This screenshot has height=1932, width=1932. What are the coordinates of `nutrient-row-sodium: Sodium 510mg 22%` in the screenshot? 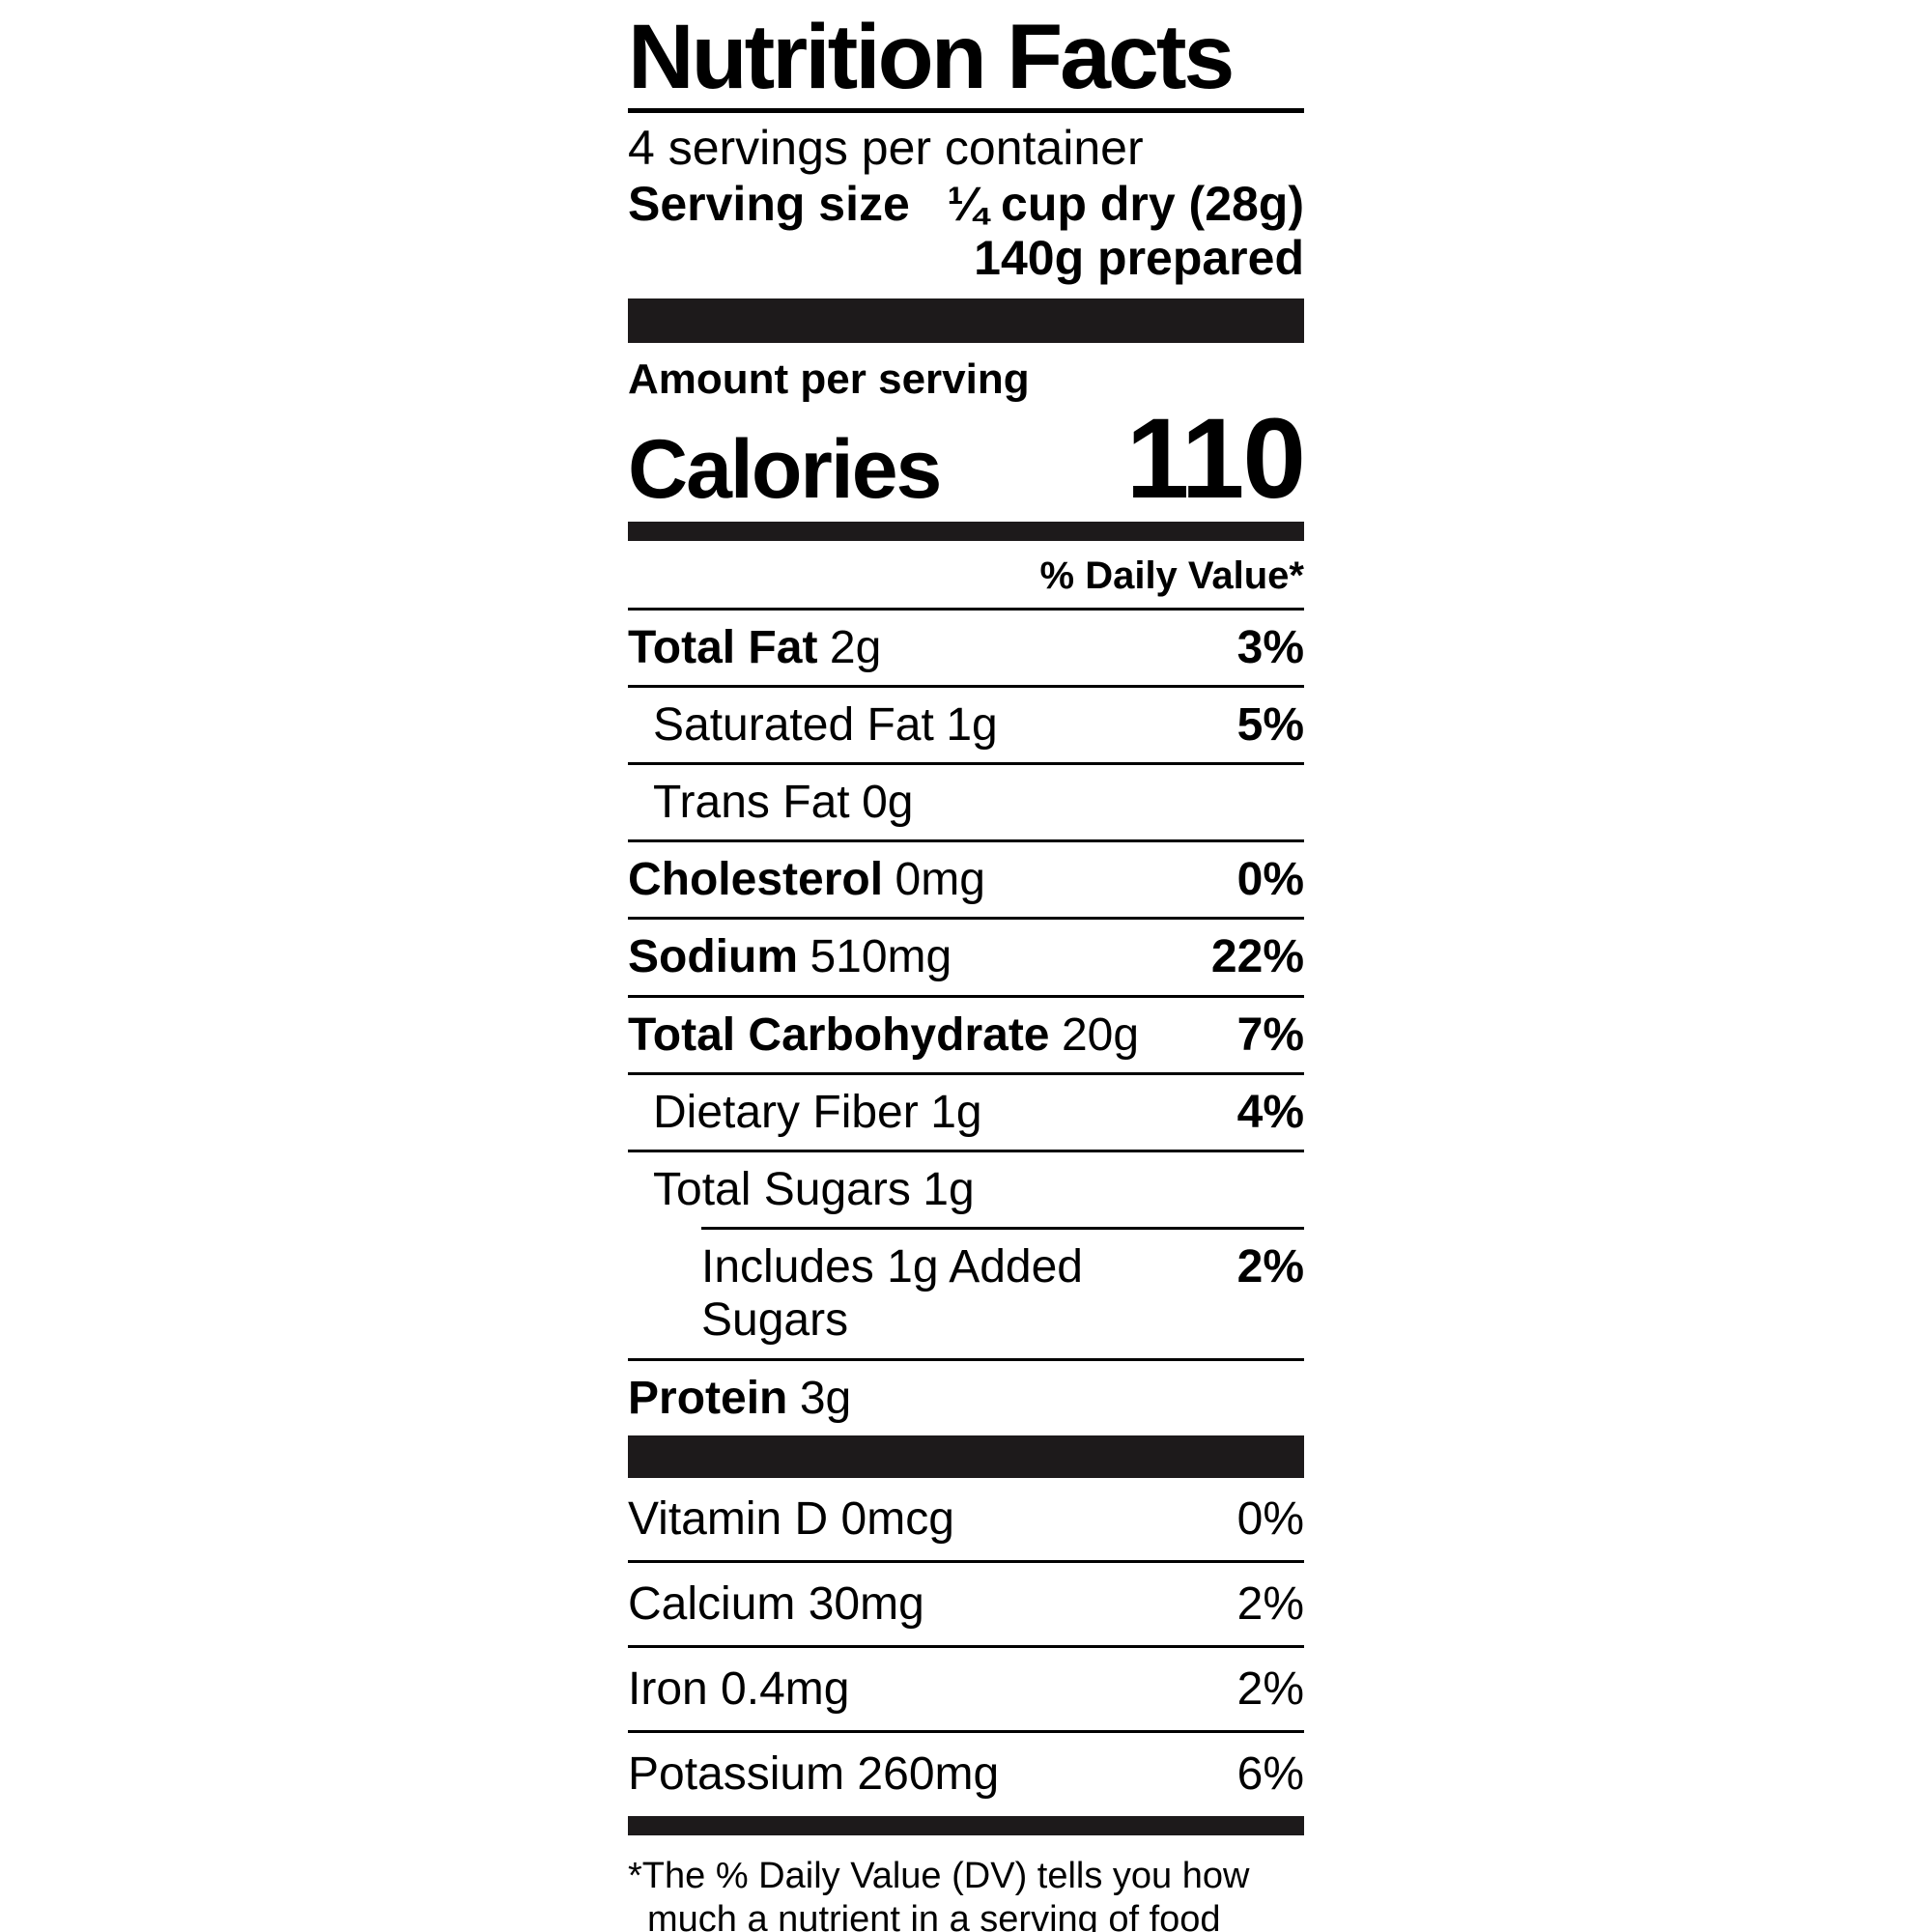 It's located at (966, 955).